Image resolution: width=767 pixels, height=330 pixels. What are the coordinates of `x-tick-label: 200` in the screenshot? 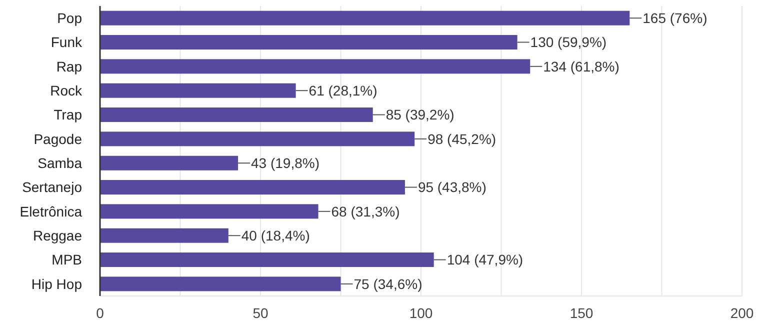 It's located at (742, 313).